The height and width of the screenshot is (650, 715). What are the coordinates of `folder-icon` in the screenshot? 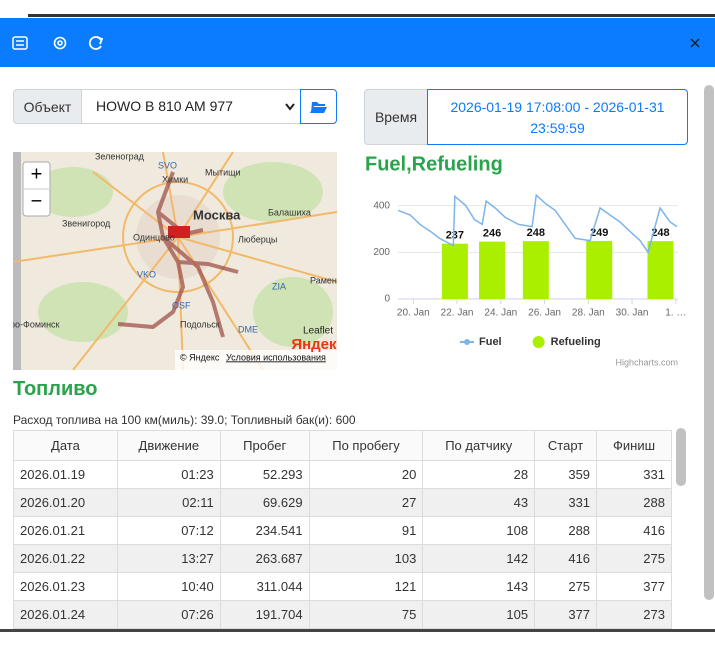 It's located at (318, 106).